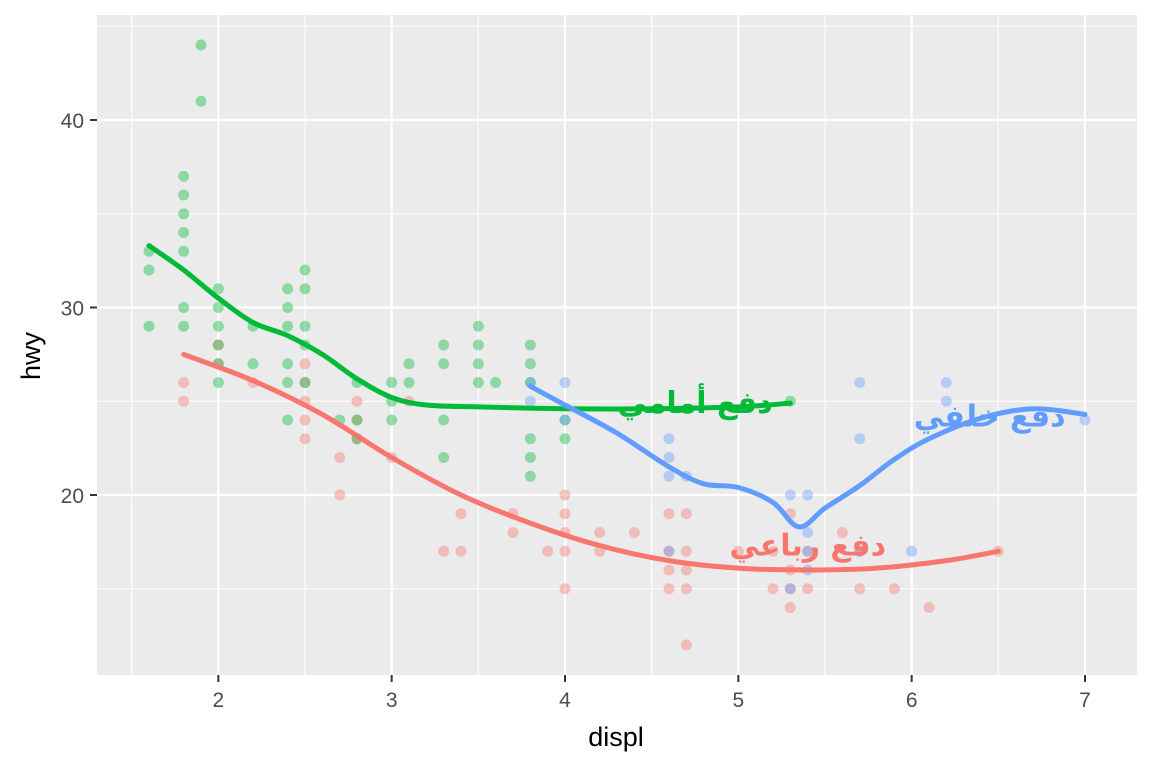 Image resolution: width=1152 pixels, height=768 pixels. What do you see at coordinates (565, 700) in the screenshot?
I see `x-tick-label: 4` at bounding box center [565, 700].